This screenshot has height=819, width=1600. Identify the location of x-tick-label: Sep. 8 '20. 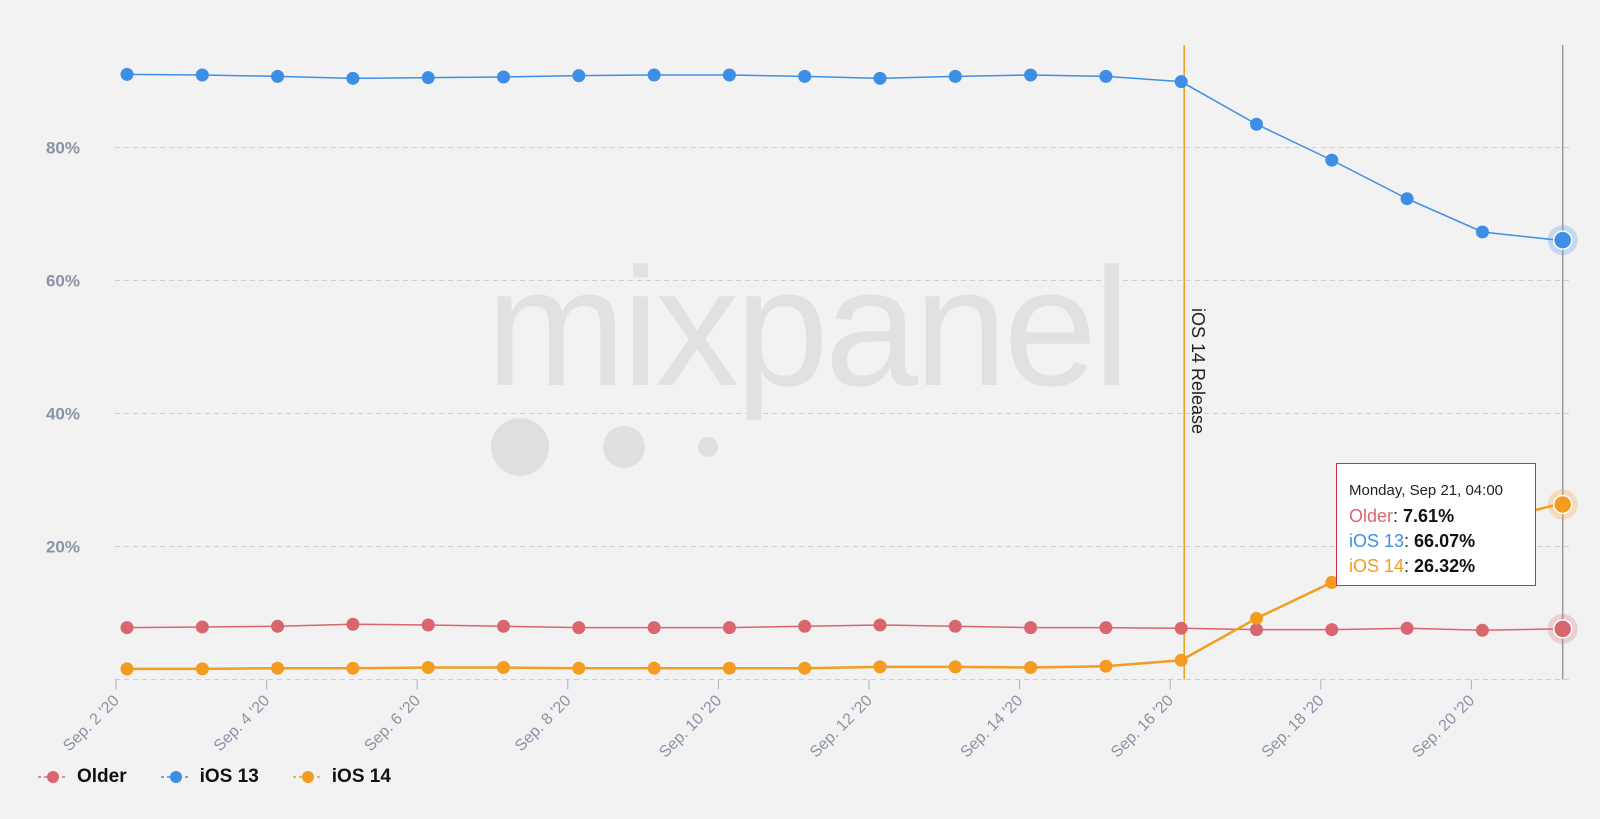
(543, 723).